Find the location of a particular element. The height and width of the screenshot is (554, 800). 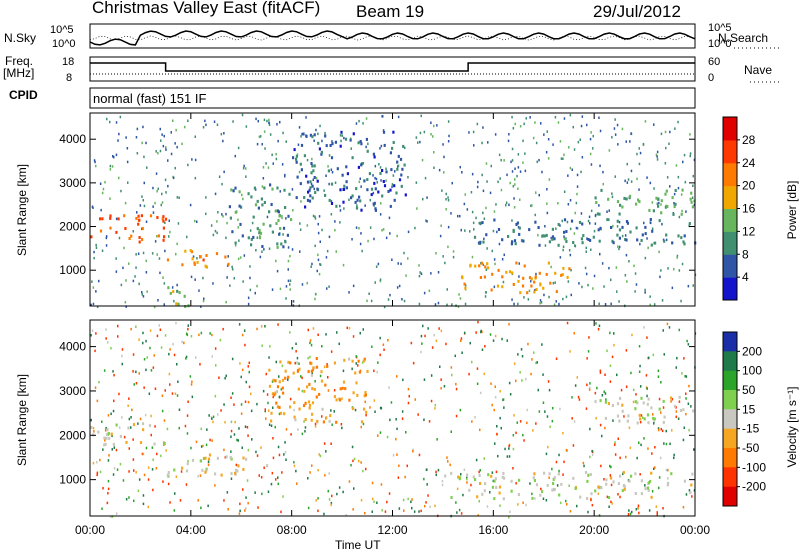

nsky-tick-low: 10^0 is located at coordinates (64, 44).